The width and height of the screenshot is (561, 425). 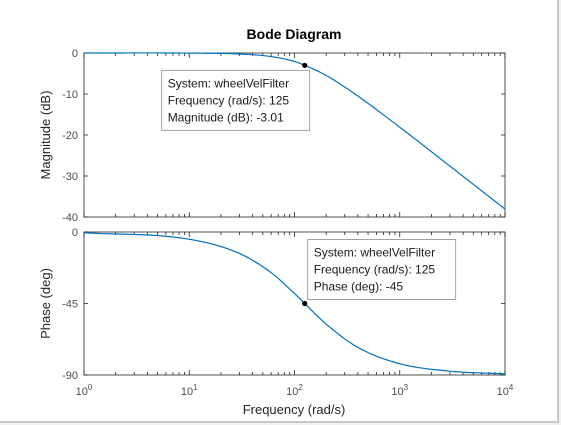 I want to click on phase-datatip-marker, so click(x=305, y=303).